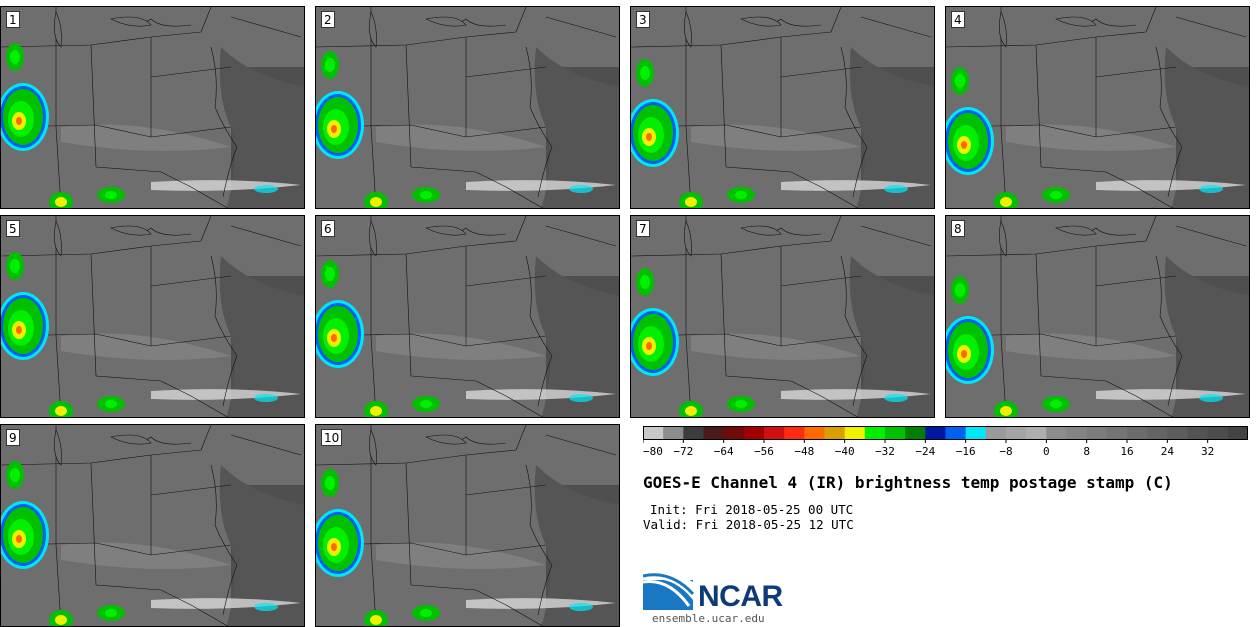 Image resolution: width=1260 pixels, height=627 pixels. What do you see at coordinates (683, 451) in the screenshot?
I see `colorbar-tick-label: −72` at bounding box center [683, 451].